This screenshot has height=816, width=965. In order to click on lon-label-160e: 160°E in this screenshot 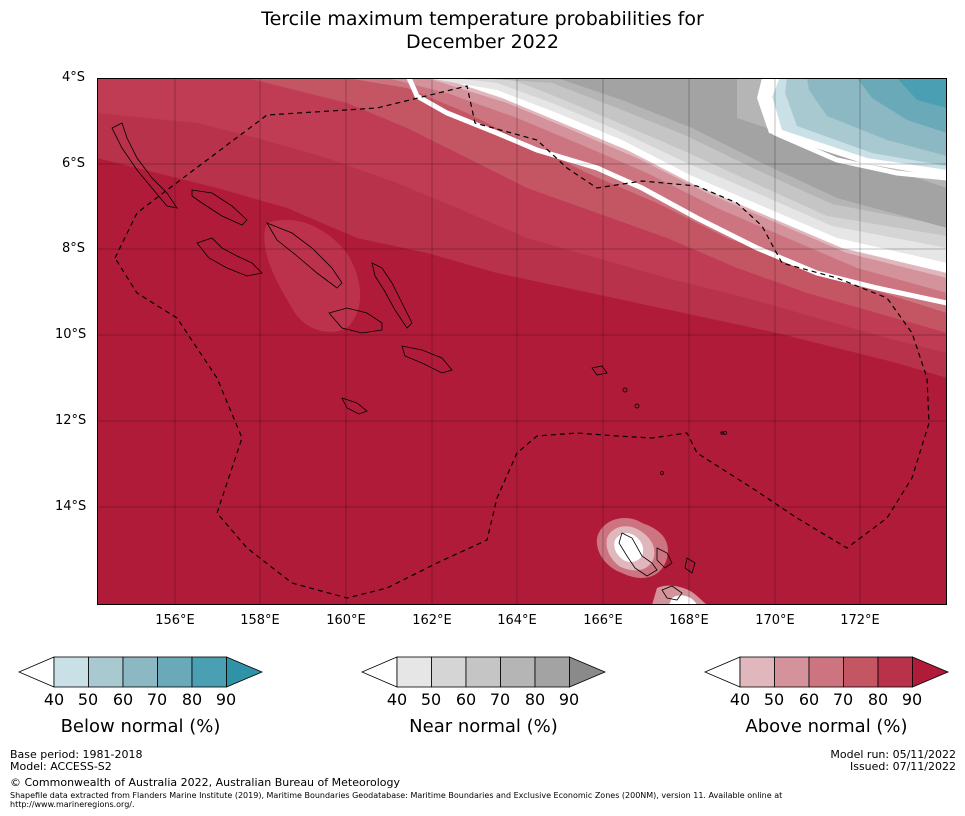, I will do `click(346, 620)`.